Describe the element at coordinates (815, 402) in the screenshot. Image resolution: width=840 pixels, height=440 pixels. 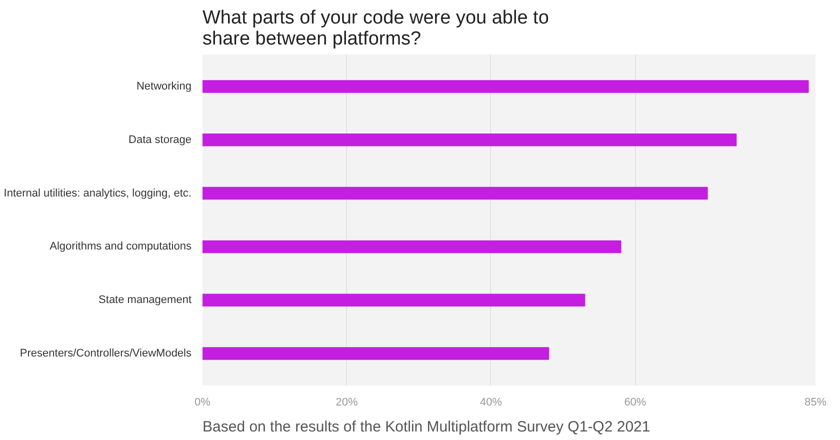
I see `x-tick-label: 85%` at that location.